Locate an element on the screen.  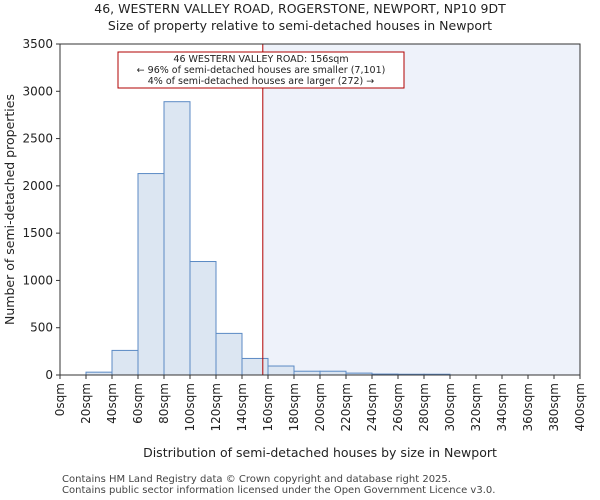
x-tick-label: 320sqm is located at coordinates (476, 407).